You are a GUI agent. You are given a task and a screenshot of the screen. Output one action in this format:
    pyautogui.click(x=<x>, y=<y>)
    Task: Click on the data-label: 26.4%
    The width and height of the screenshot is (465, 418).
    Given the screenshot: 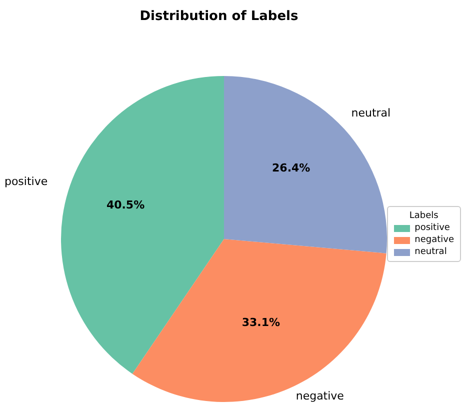 What is the action you would take?
    pyautogui.click(x=291, y=167)
    